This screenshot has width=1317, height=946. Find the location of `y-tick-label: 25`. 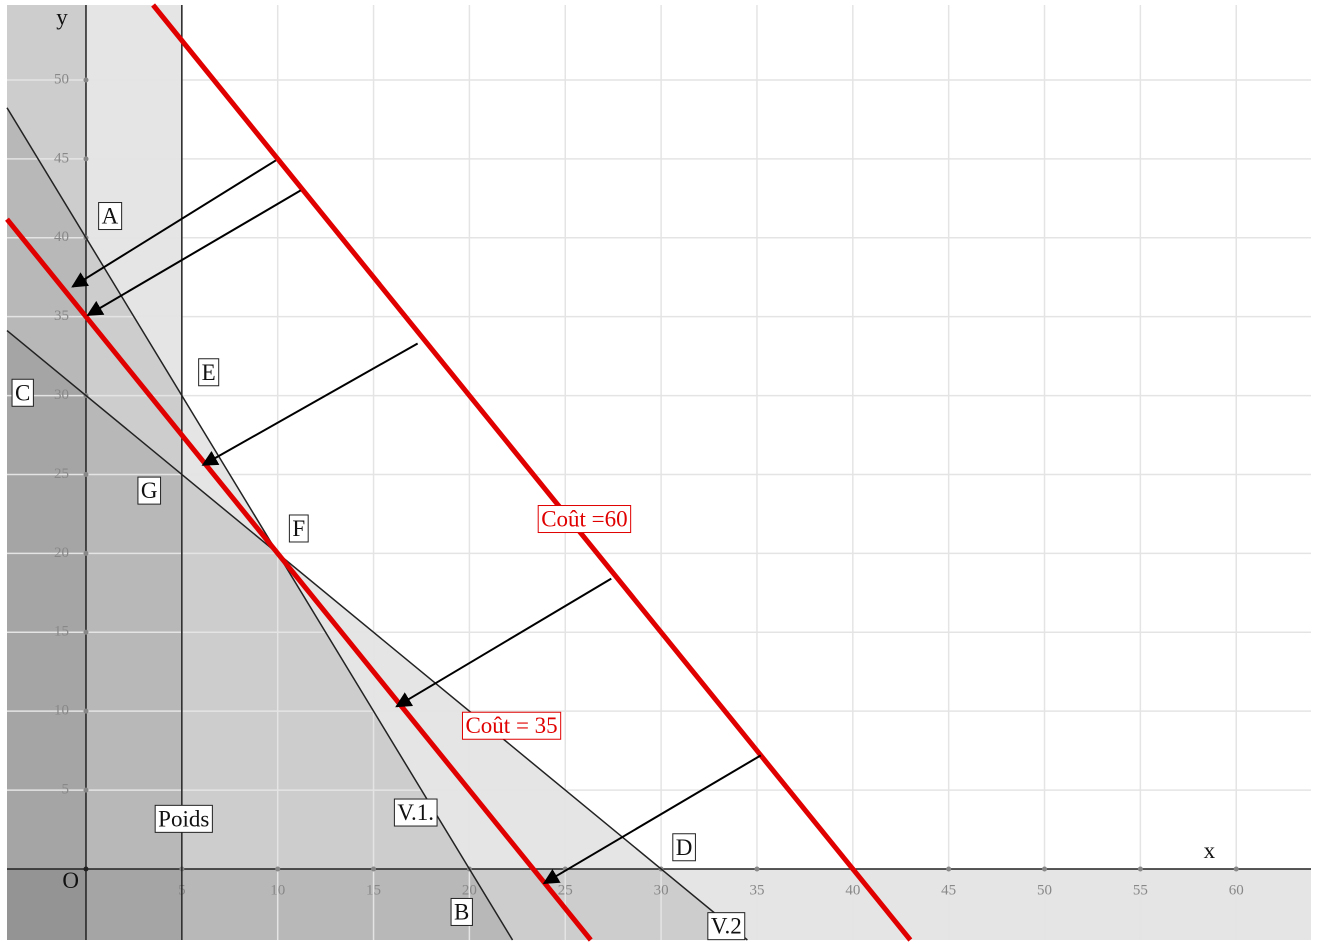

y-tick-label: 25 is located at coordinates (61, 474).